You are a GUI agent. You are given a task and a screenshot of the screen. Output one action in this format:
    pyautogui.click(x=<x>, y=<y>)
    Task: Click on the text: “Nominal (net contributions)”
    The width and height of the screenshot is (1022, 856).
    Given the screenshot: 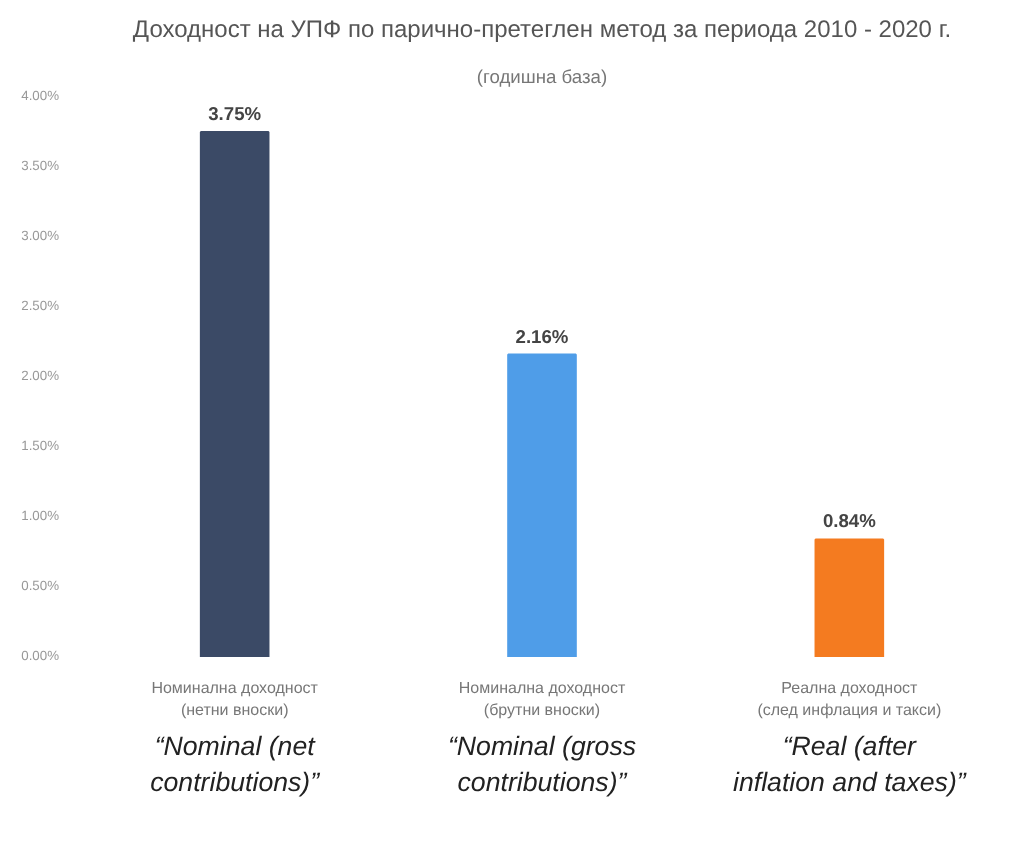 What is the action you would take?
    pyautogui.click(x=235, y=764)
    